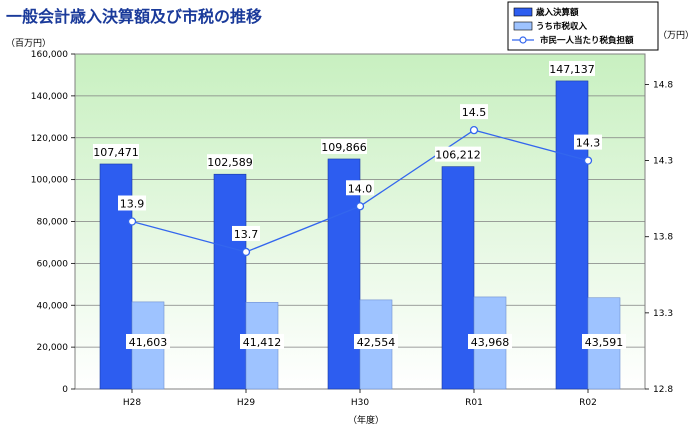  I want to click on city-tax-label-R01: 43,968, so click(490, 342).